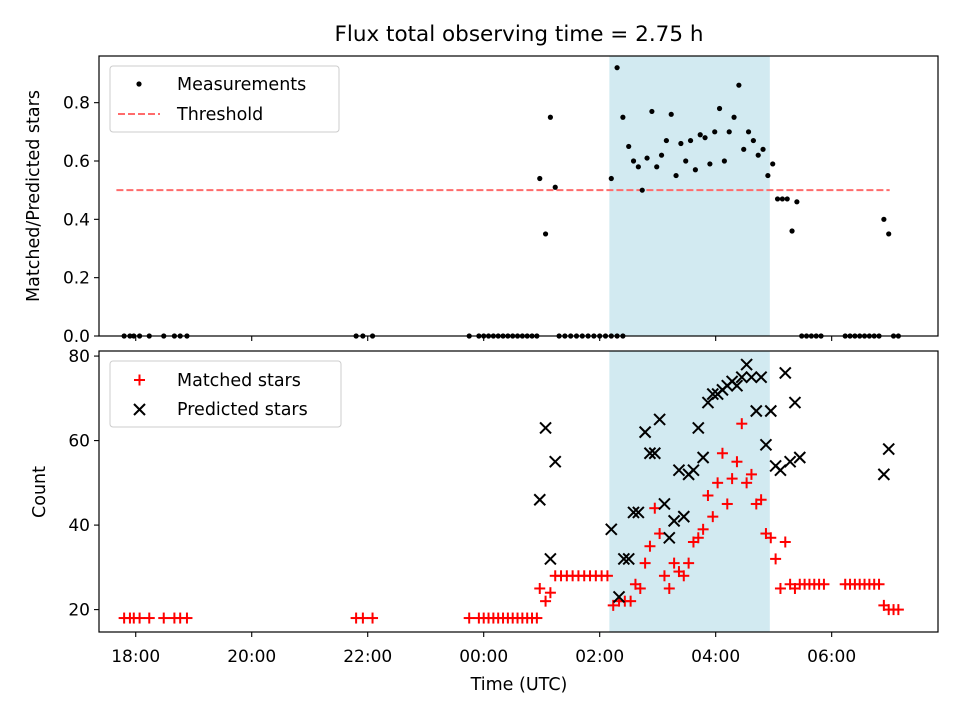 This screenshot has height=720, width=960. What do you see at coordinates (79, 442) in the screenshot?
I see `bottom-y-tick-label: 60` at bounding box center [79, 442].